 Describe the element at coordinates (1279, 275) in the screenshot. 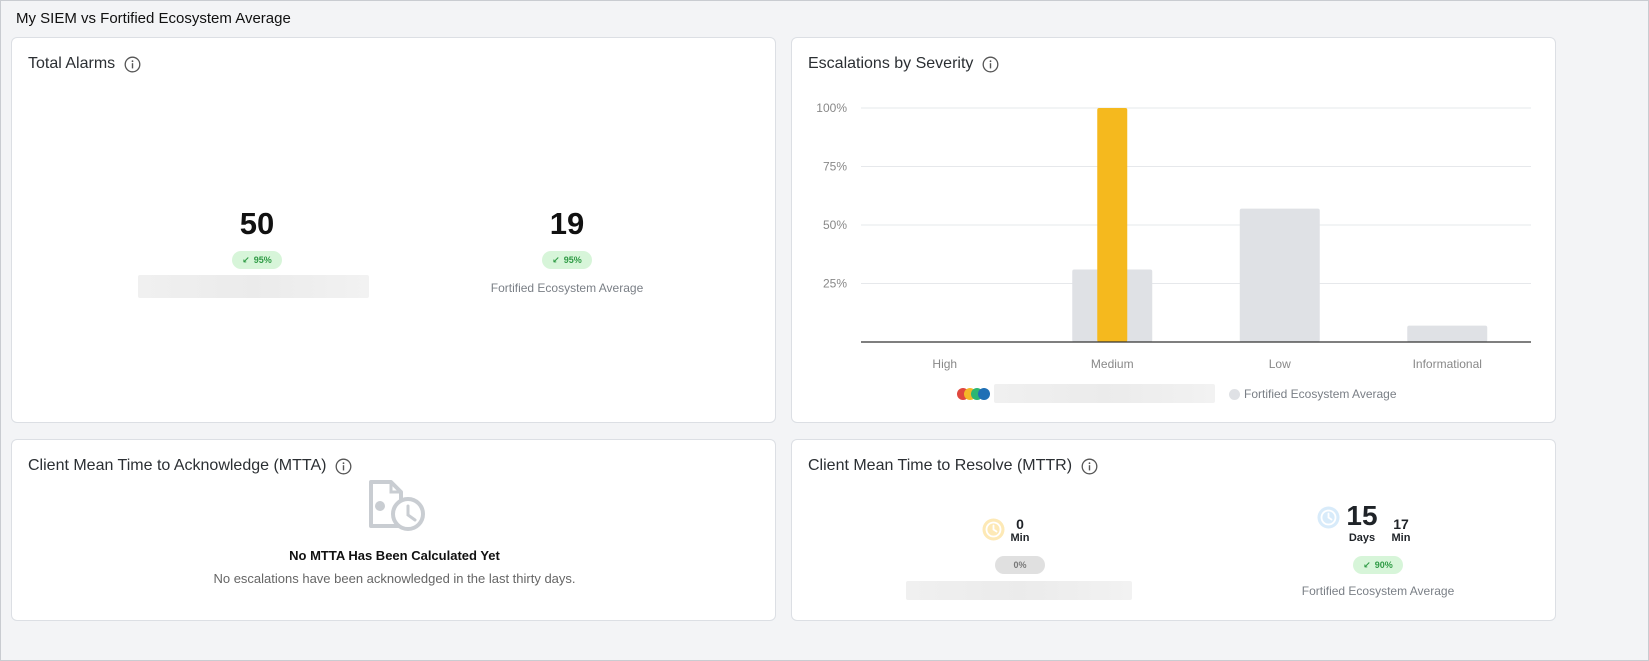

I see `bar-fortified-low` at that location.